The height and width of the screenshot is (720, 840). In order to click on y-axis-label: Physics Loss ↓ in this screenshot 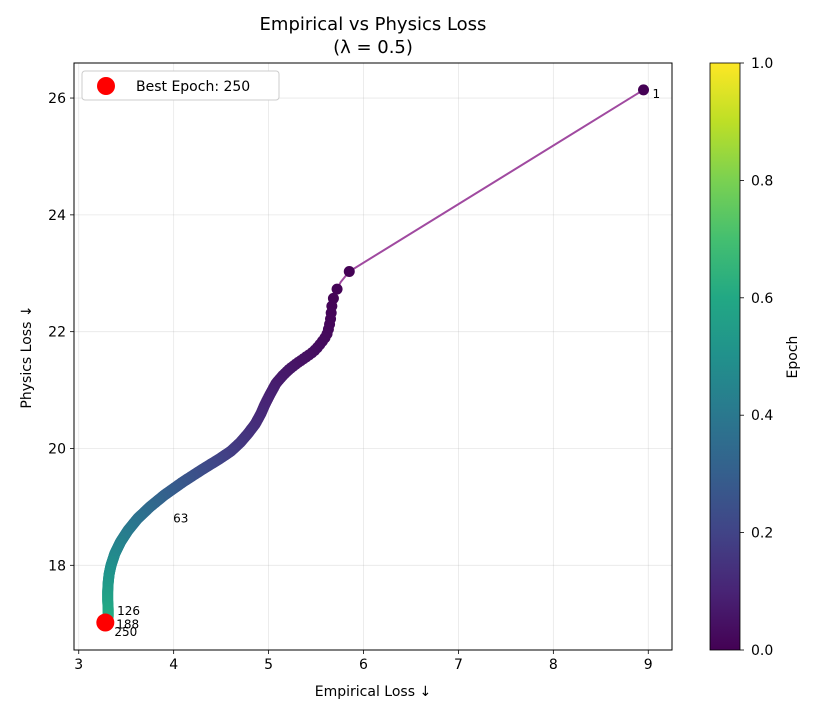, I will do `click(27, 356)`.